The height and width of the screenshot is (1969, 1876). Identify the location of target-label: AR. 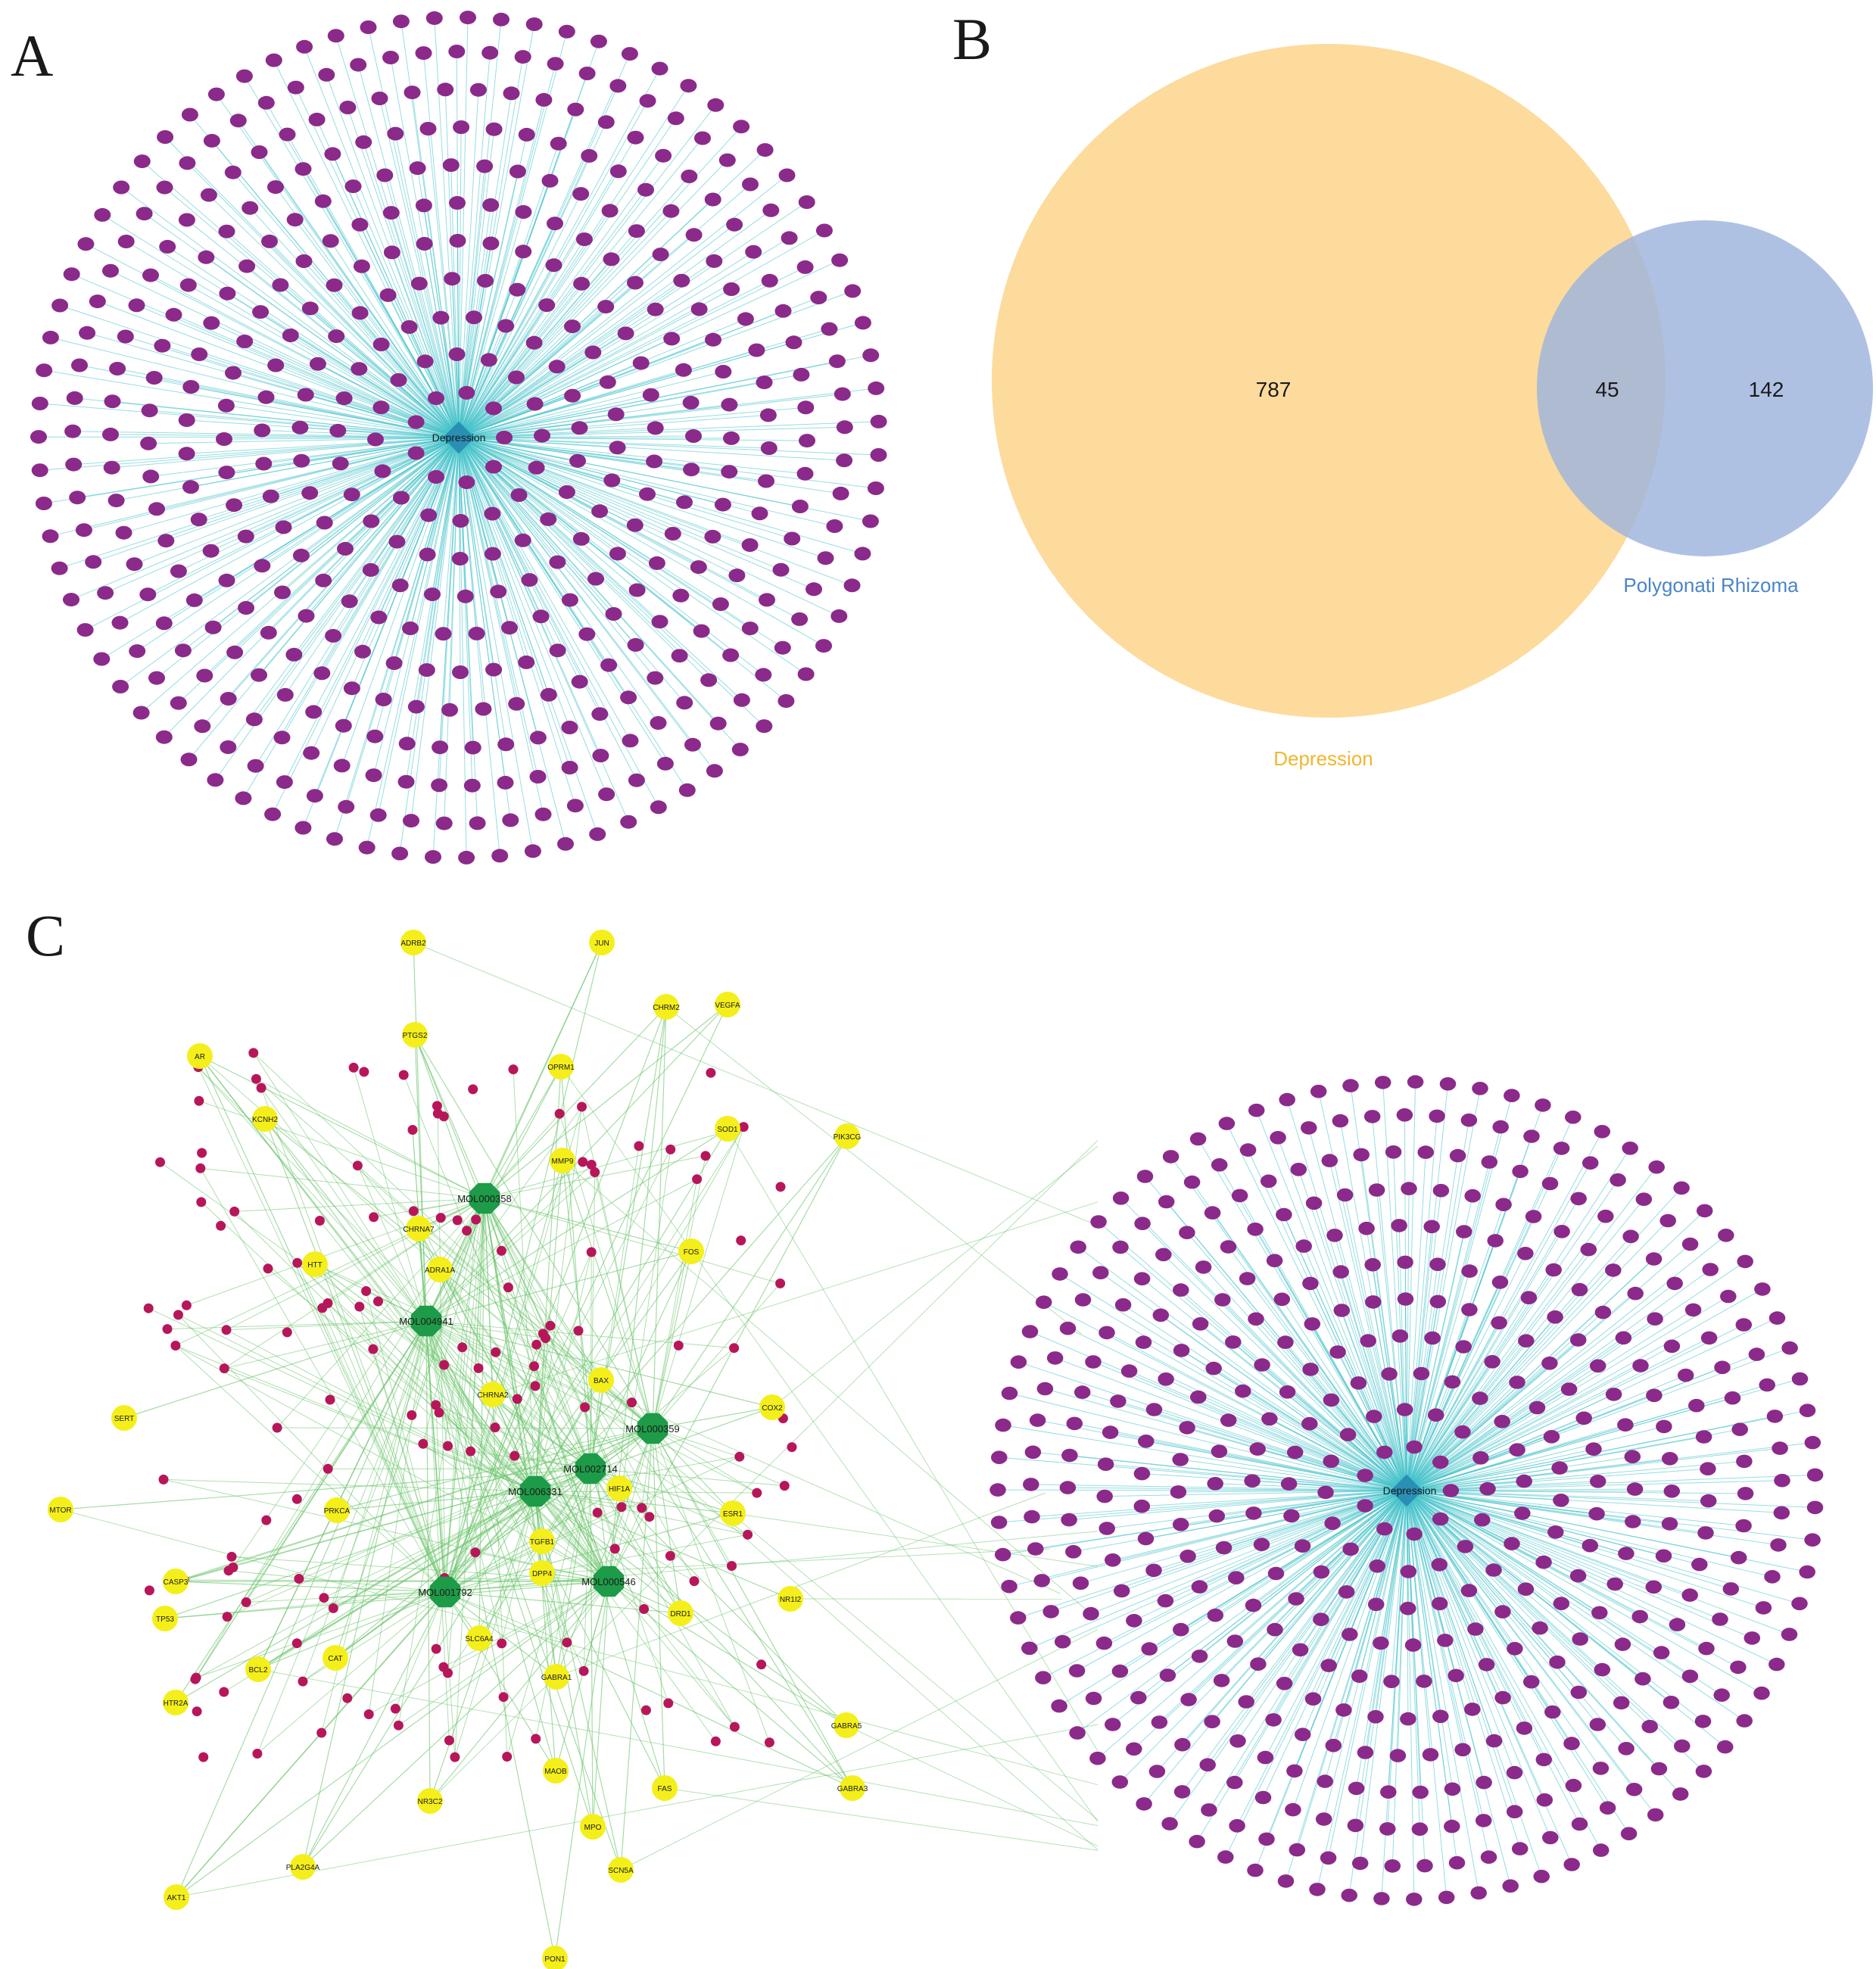
(200, 1057).